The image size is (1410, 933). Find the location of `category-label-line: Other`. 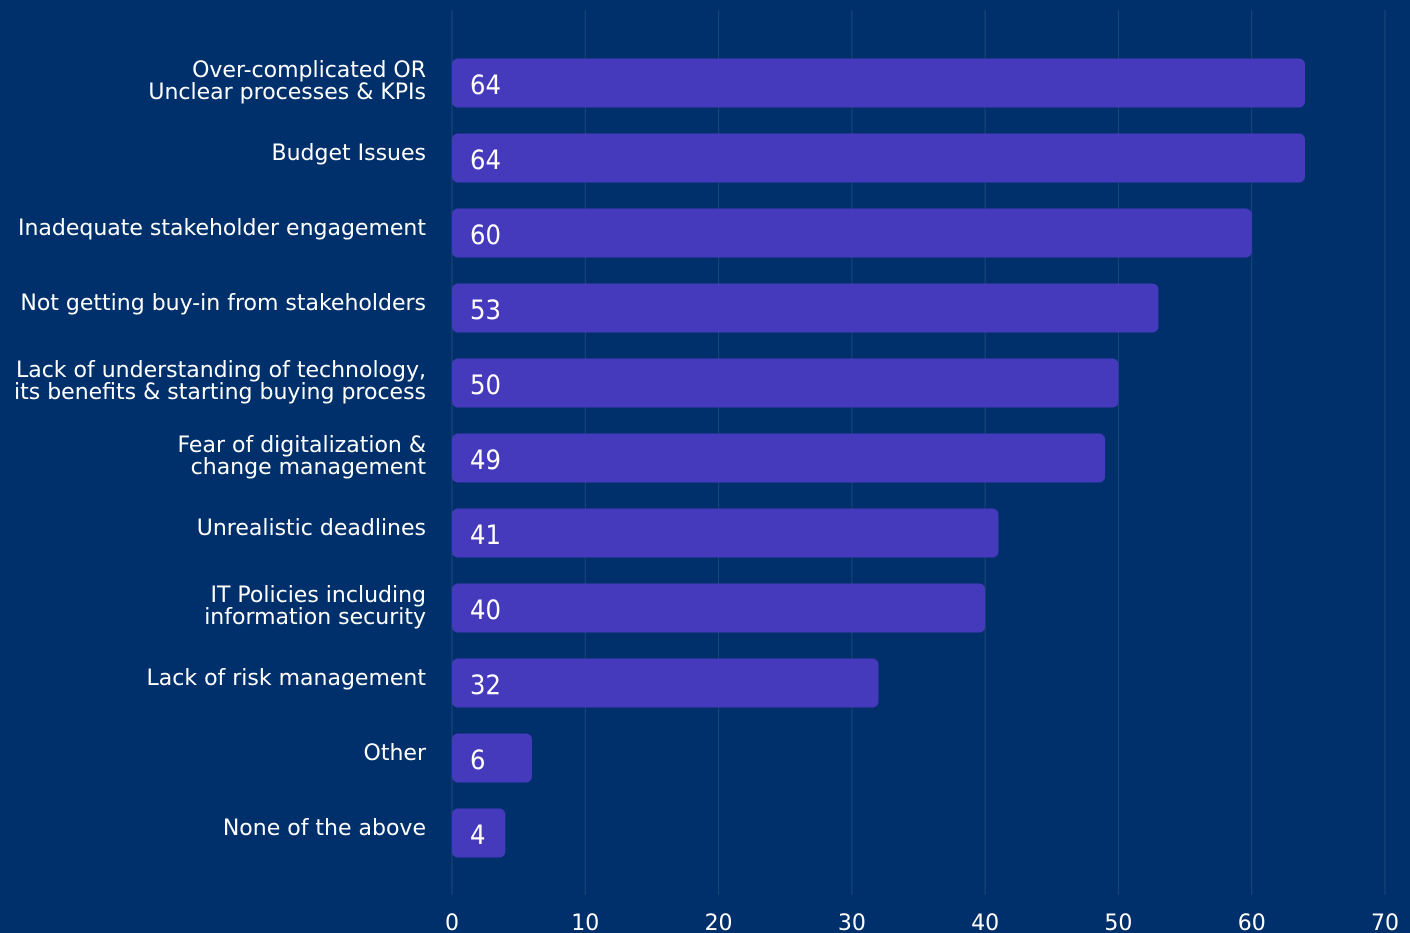

category-label-line: Other is located at coordinates (395, 753).